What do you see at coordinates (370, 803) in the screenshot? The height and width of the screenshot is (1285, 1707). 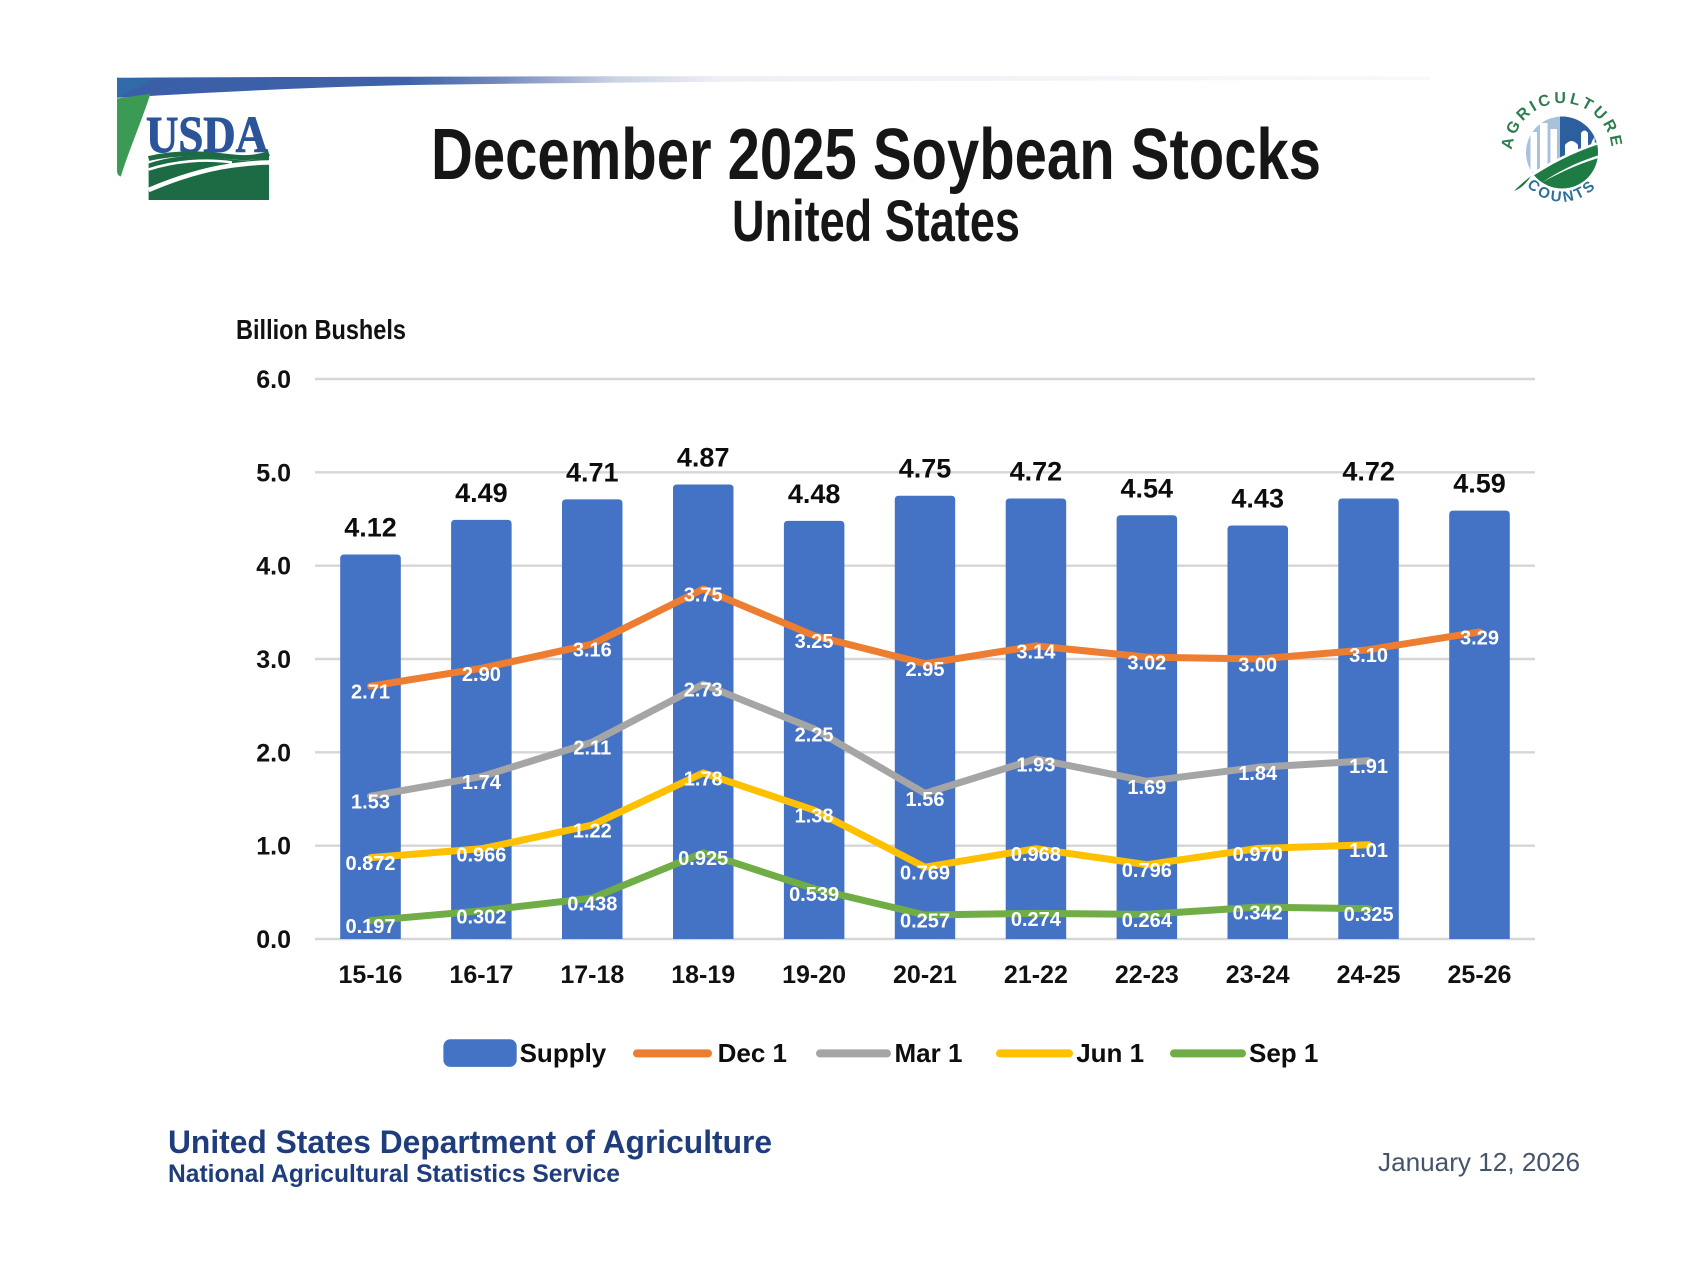 I see `svg-text: 1.53` at bounding box center [370, 803].